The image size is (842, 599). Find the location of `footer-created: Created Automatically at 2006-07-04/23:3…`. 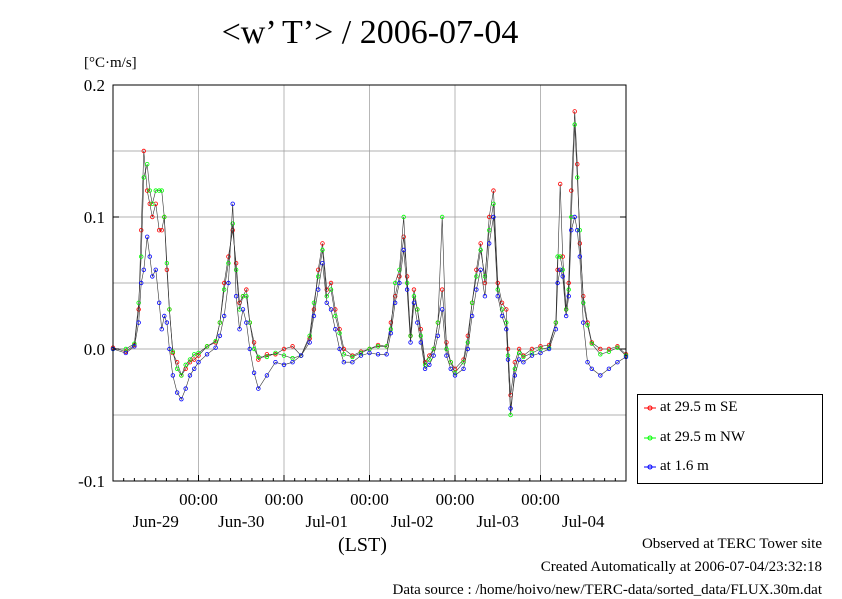

footer-created: Created Automatically at 2006-07-04/23:3… is located at coordinates (681, 567).